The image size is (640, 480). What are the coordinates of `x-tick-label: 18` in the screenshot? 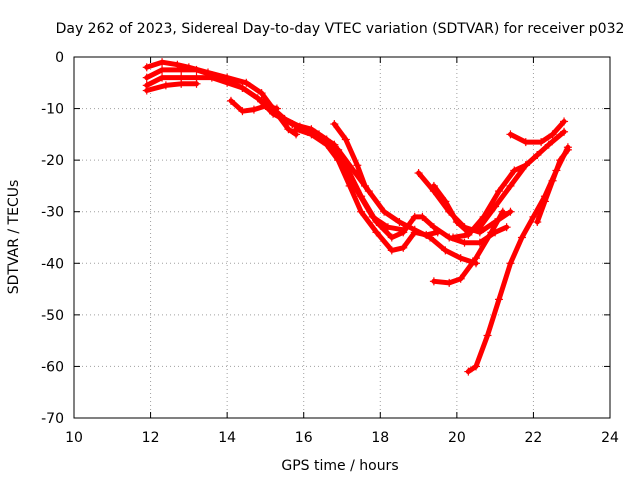 It's located at (380, 438).